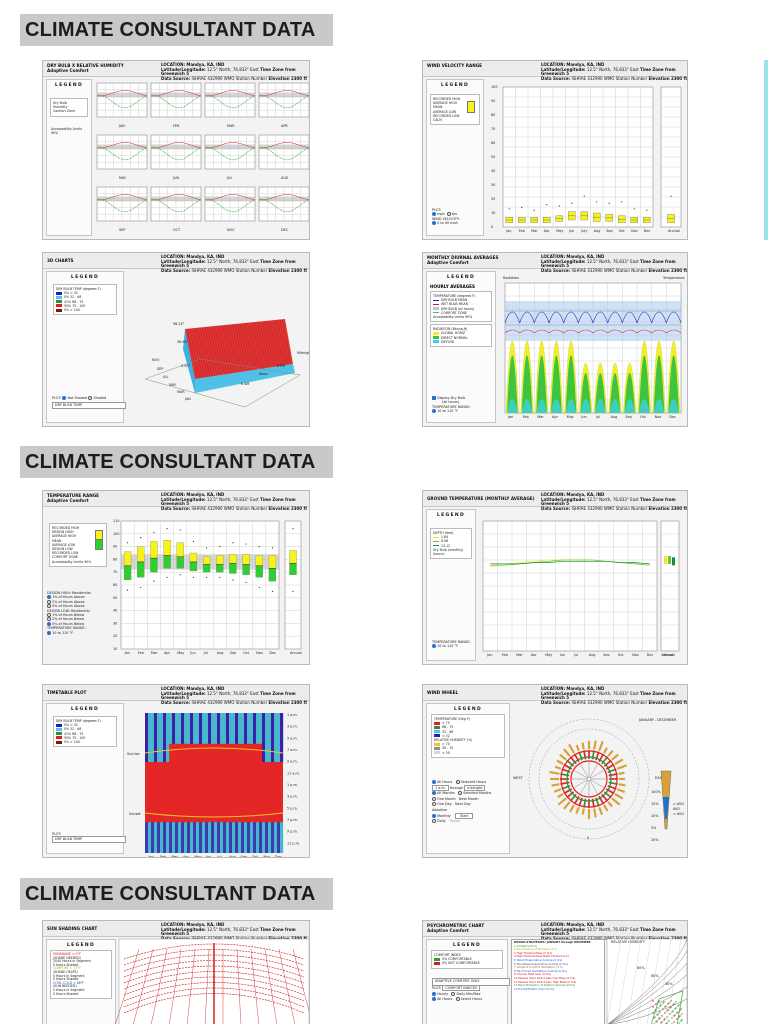  What do you see at coordinates (176, 894) in the screenshot?
I see `section-banner-3: CLIMATE CONSULTANT DATA` at bounding box center [176, 894].